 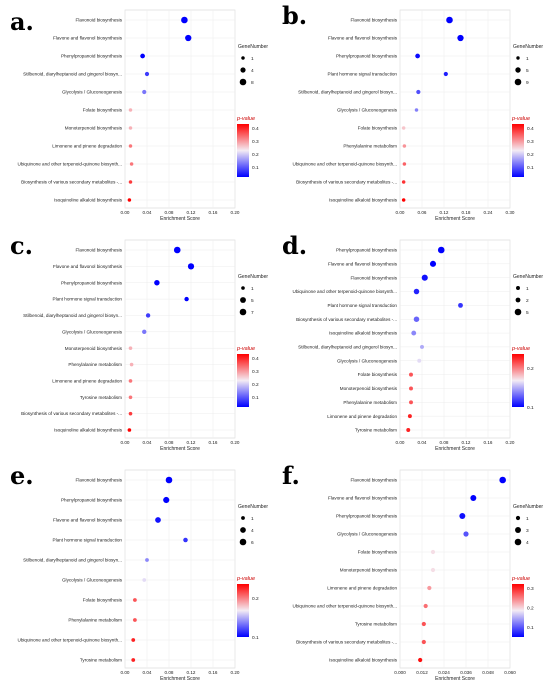 What do you see at coordinates (400, 672) in the screenshot?
I see `x-tick-label: 0.000` at bounding box center [400, 672].